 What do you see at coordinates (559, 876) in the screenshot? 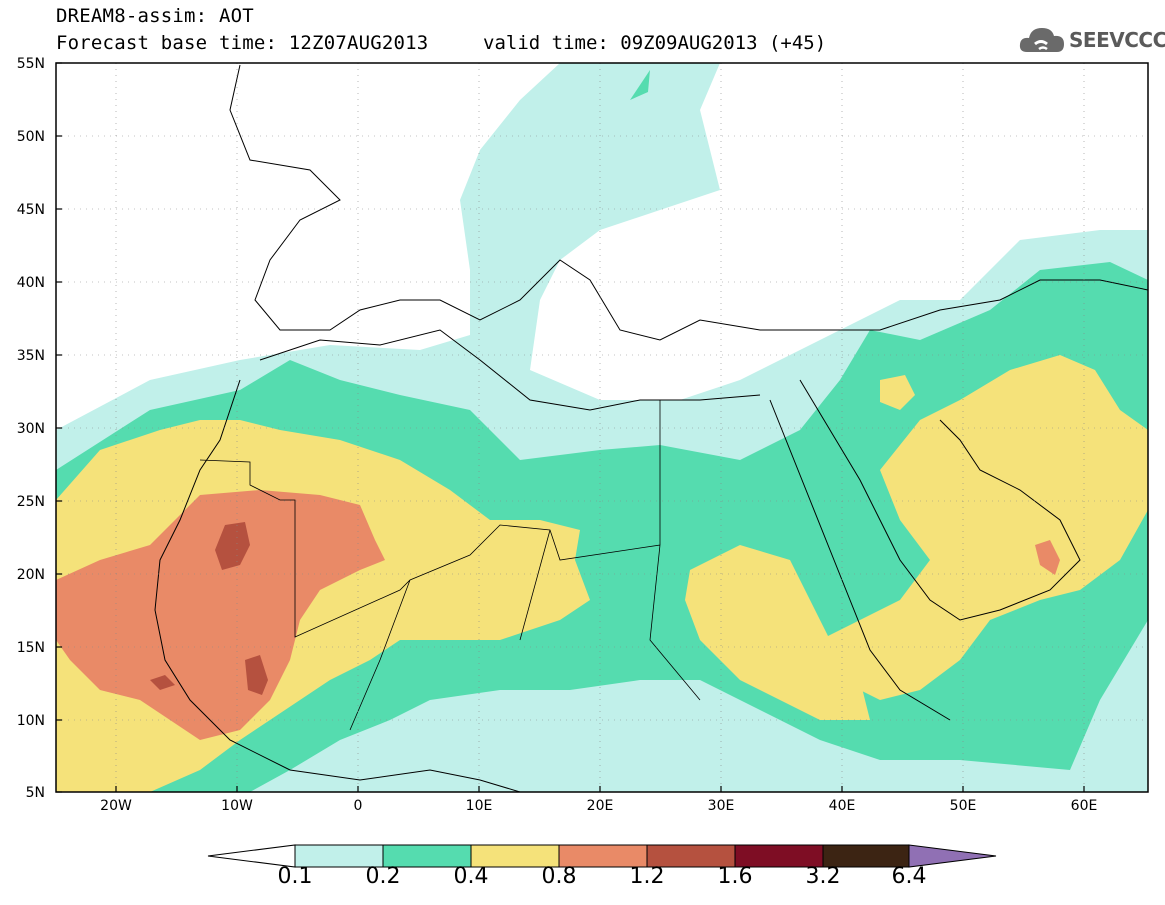
I see `colorbar-label: 0.8` at bounding box center [559, 876].